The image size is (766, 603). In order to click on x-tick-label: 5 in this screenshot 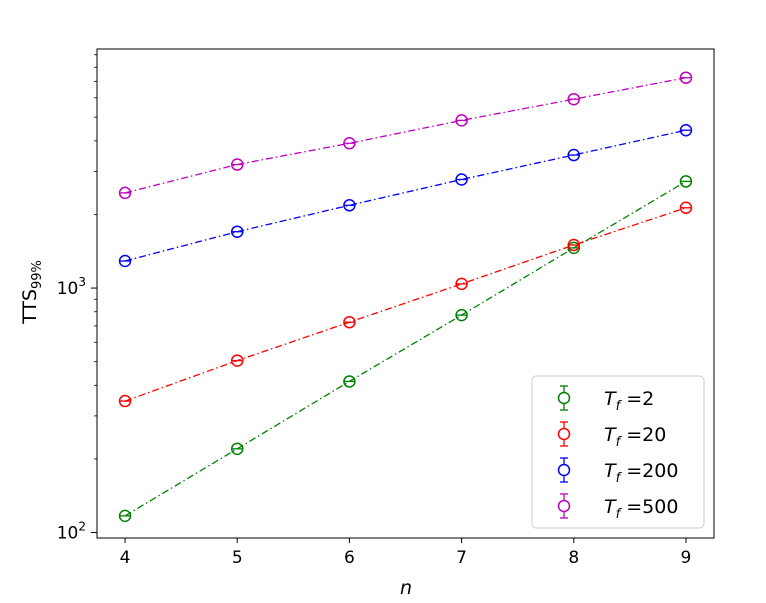, I will do `click(237, 558)`.